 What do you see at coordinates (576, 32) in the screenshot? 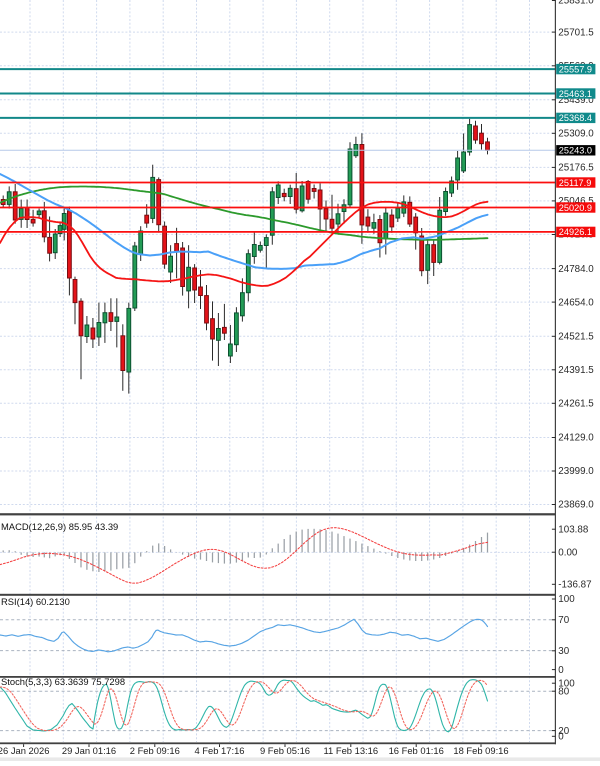
I see `svg-text: 25701.5` at bounding box center [576, 32].